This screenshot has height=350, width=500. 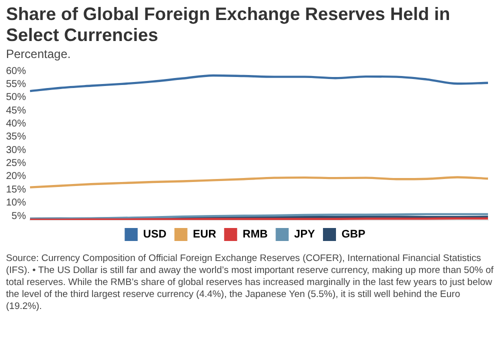 I want to click on legend-label: USD, so click(x=154, y=234).